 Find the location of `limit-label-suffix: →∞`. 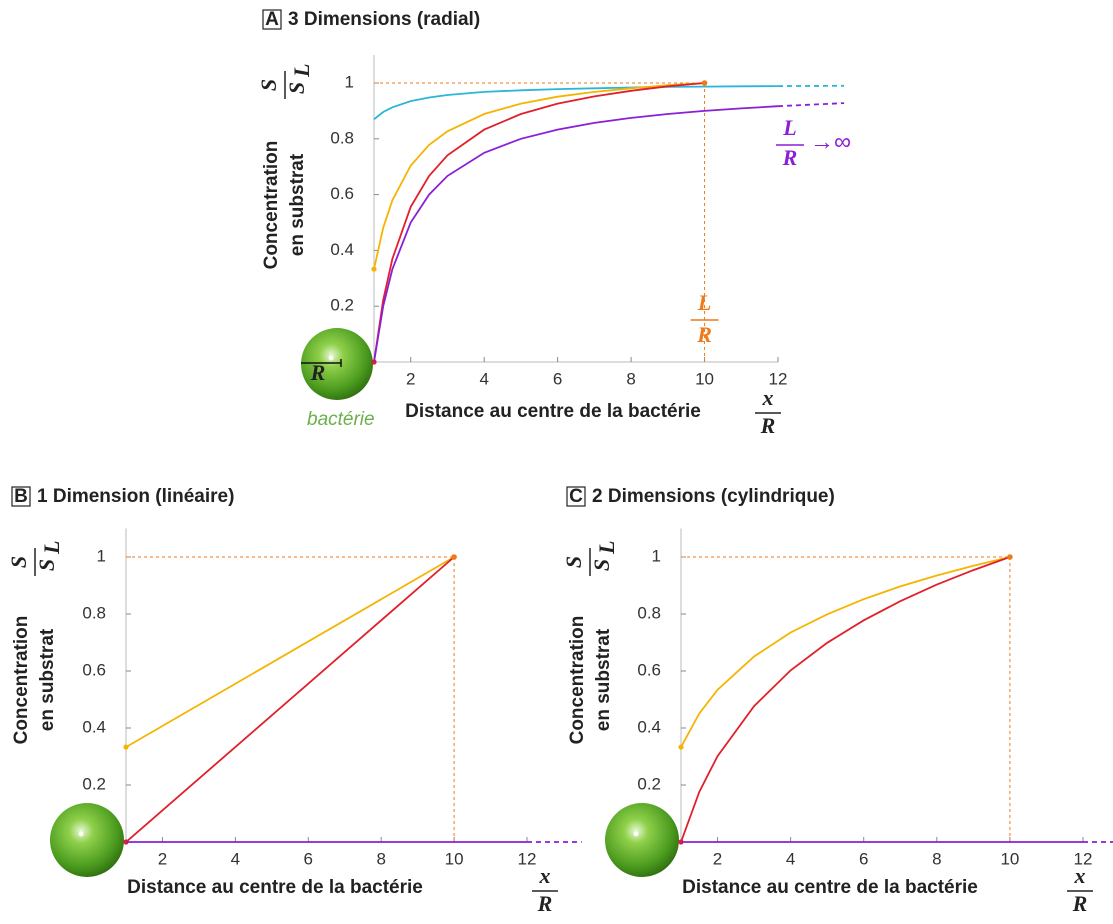

limit-label-suffix: →∞ is located at coordinates (830, 141).